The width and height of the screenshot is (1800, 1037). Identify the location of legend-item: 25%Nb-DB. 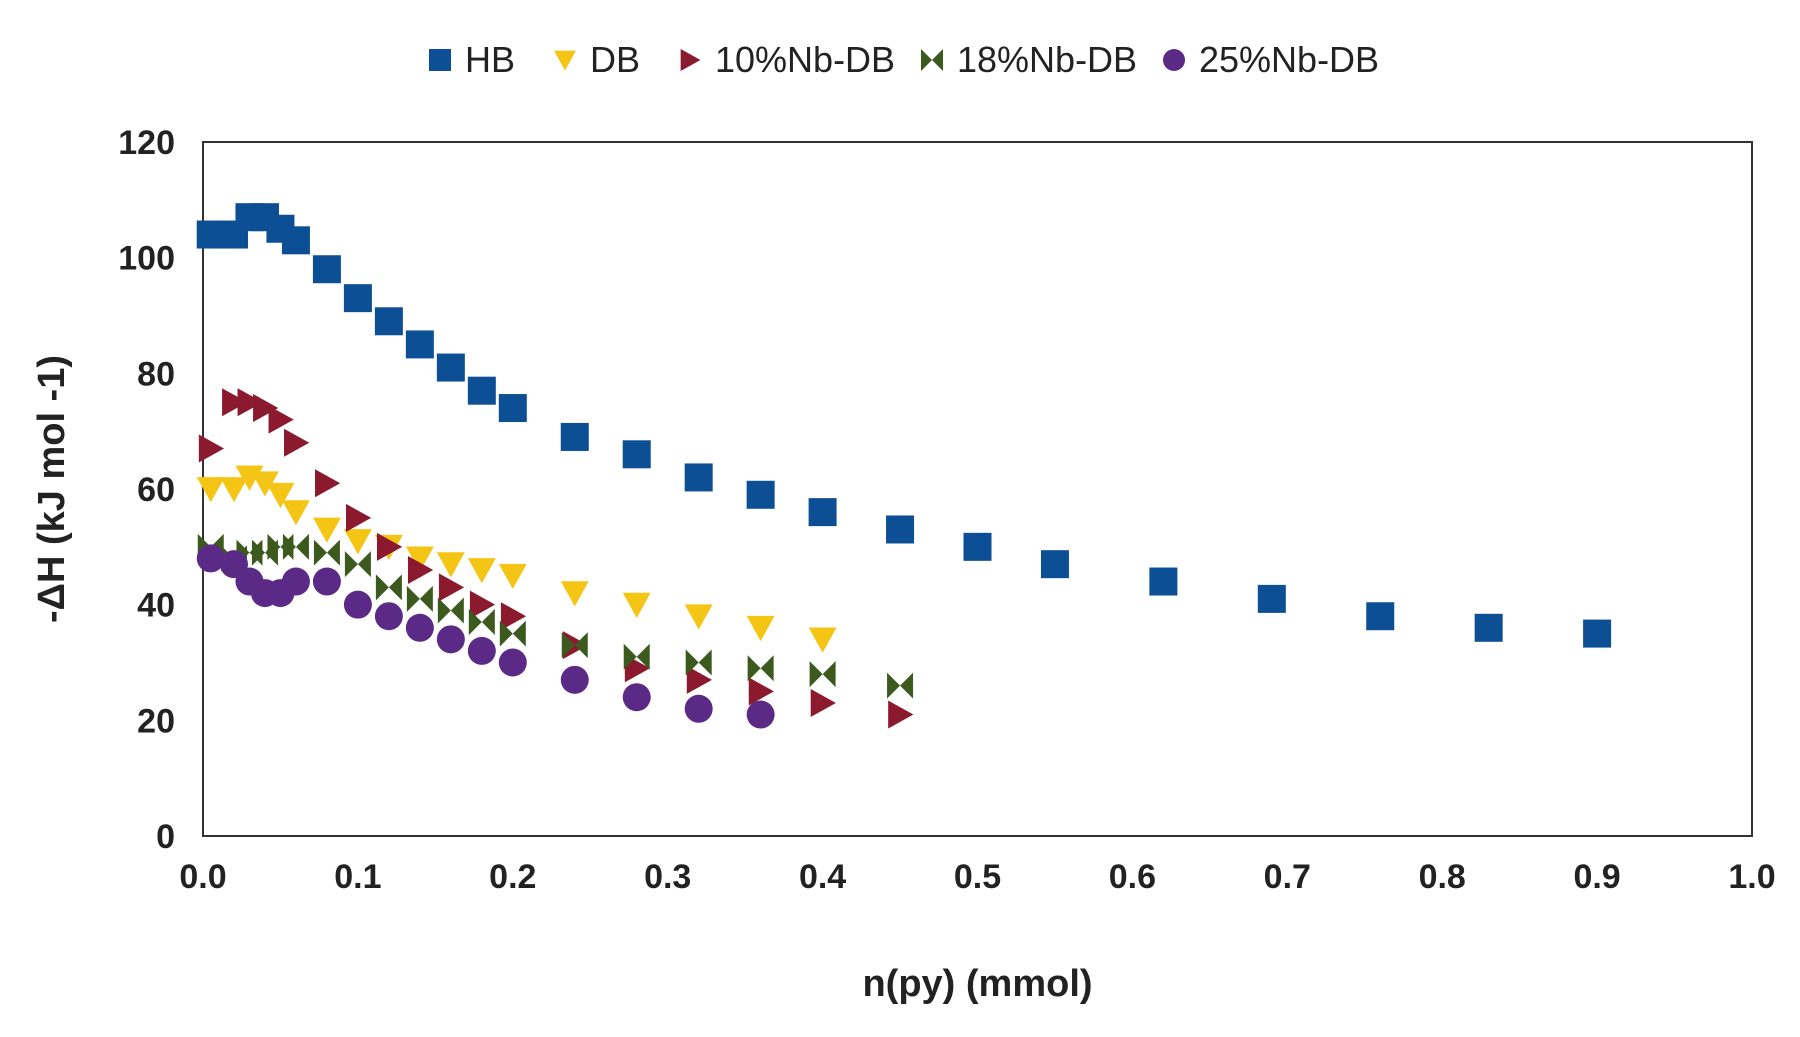
(1271, 59).